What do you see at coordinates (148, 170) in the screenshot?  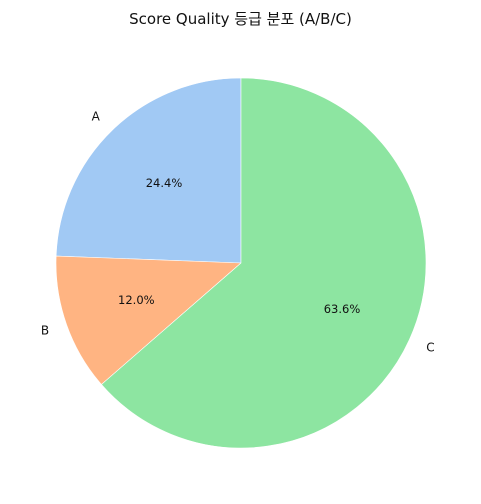 I see `pie-slice-a` at bounding box center [148, 170].